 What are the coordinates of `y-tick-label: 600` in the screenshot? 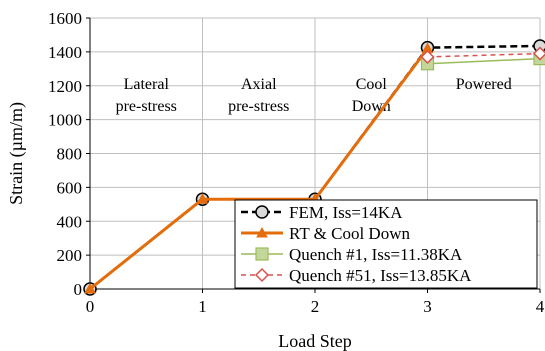 It's located at (70, 187).